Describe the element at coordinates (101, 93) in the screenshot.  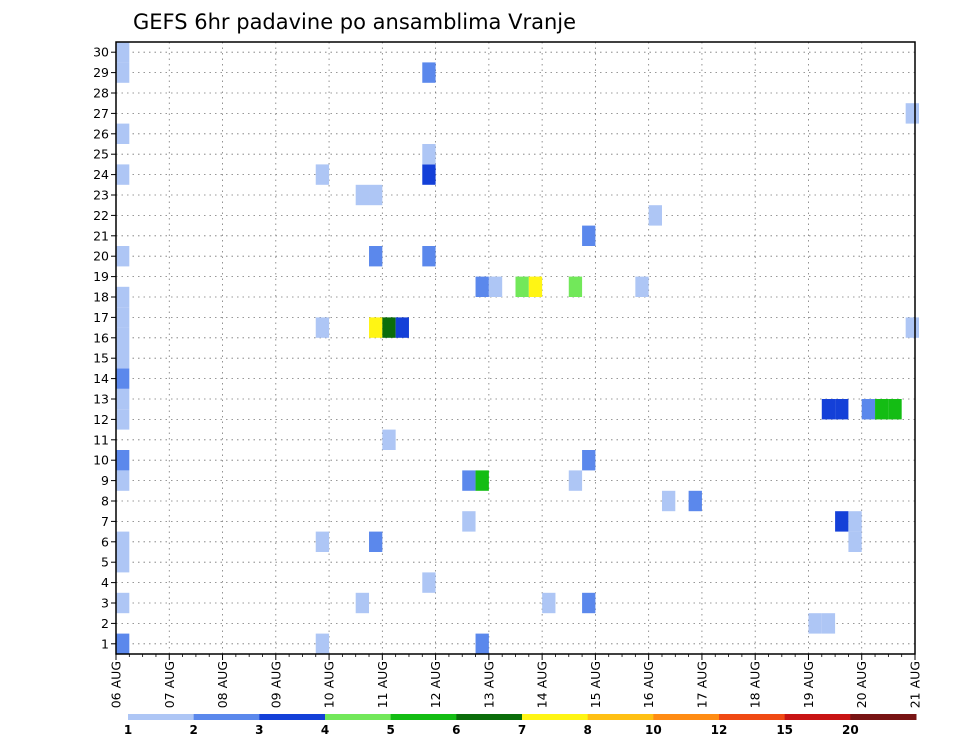
I see `y-tick-label: 28` at that location.